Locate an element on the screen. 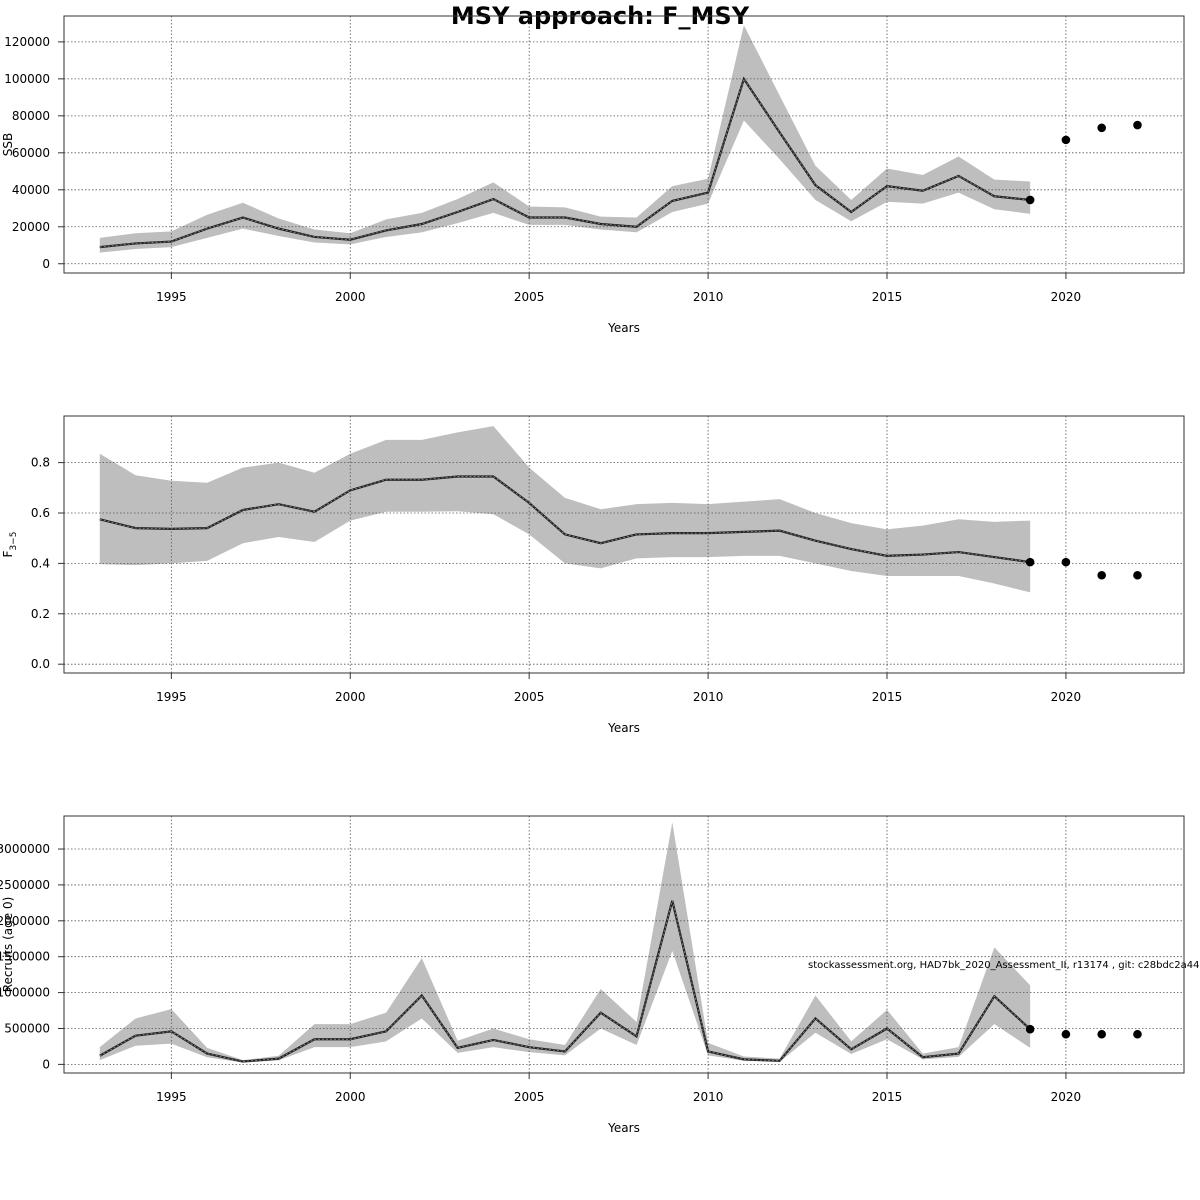 Image resolution: width=1200 pixels, height=1200 pixels. y-tick-label: 2000000 is located at coordinates (25, 921).